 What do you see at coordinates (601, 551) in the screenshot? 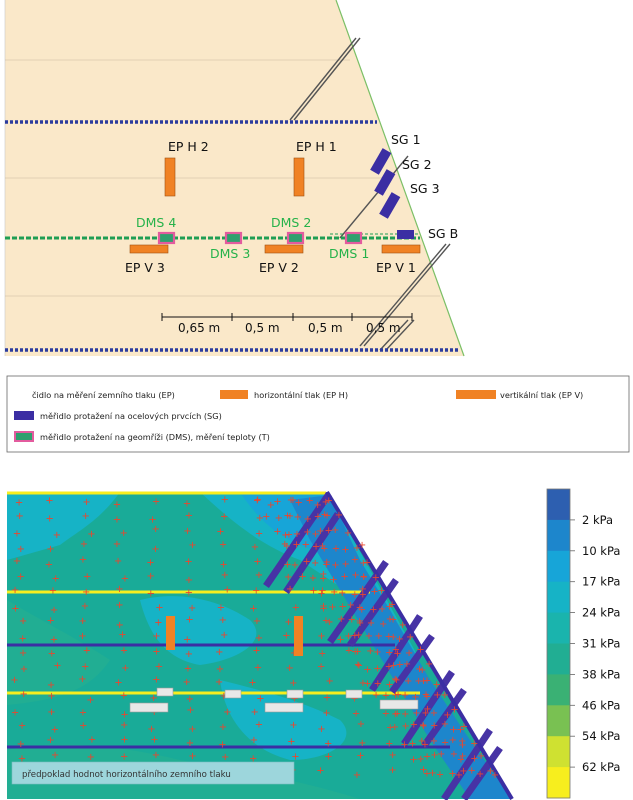
I see `color-scale-label: 10 kPa` at bounding box center [601, 551].